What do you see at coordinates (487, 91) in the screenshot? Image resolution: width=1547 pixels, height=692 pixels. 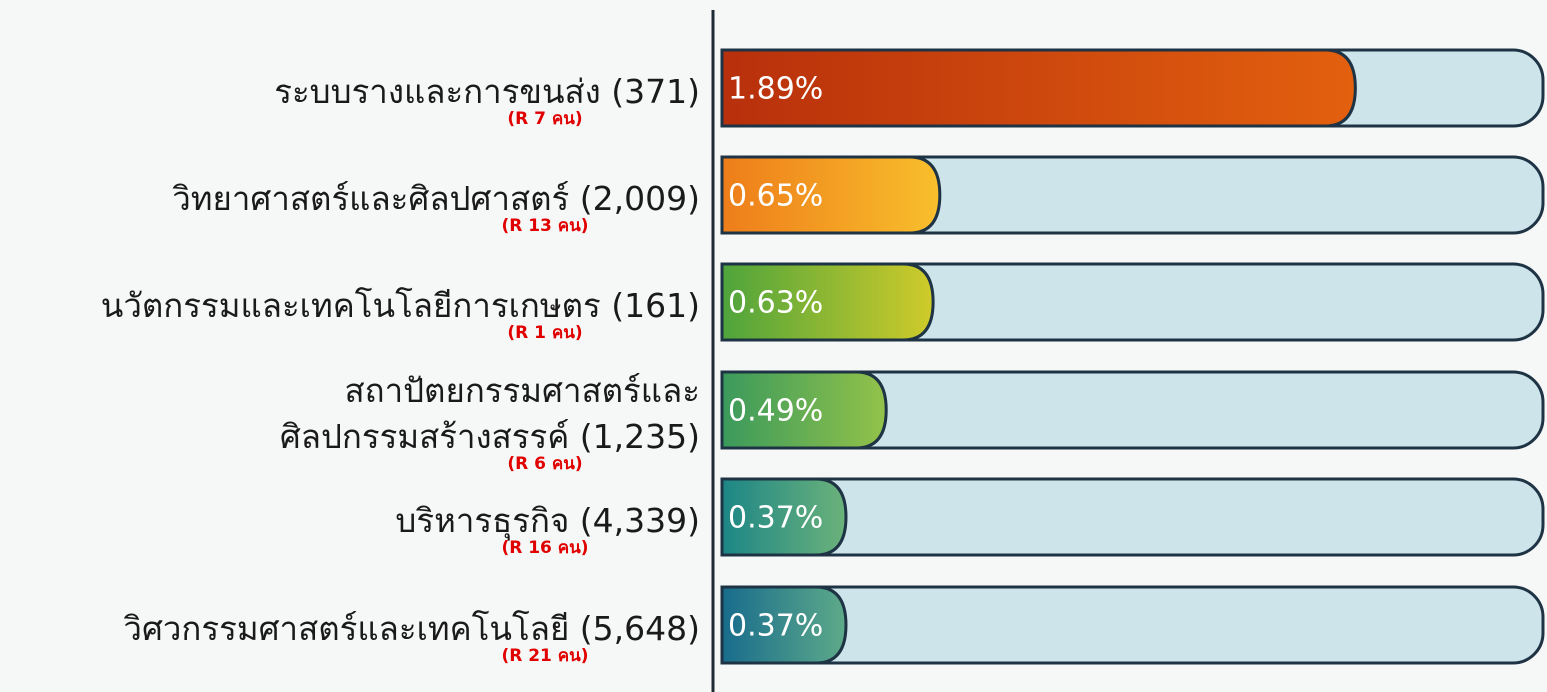 I see `category-label: ระบบรางและการขนส่ง (371)` at bounding box center [487, 91].